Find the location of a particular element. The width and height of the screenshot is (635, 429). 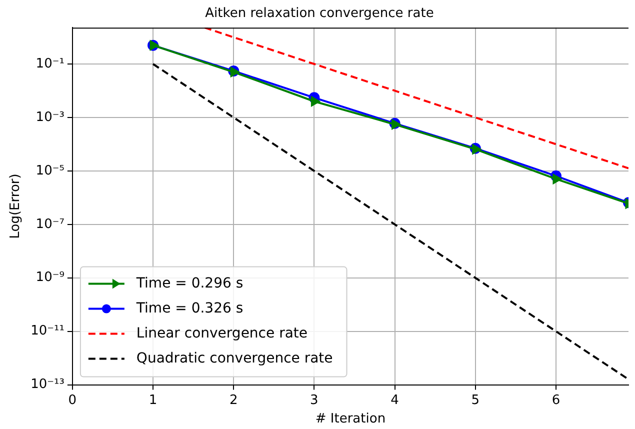

y-tick-label: 10⁻¹¹ is located at coordinates (47, 331).